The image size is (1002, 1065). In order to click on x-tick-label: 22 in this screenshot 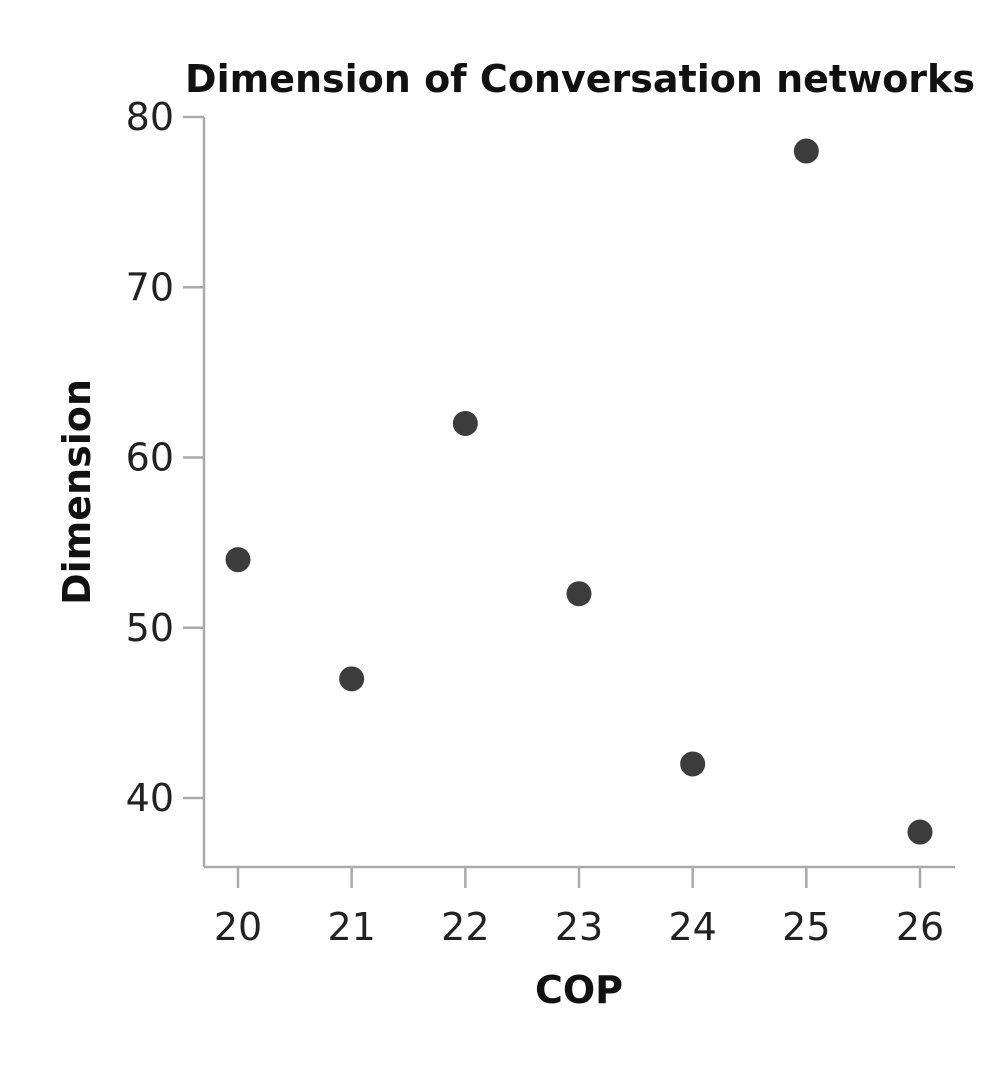, I will do `click(465, 927)`.